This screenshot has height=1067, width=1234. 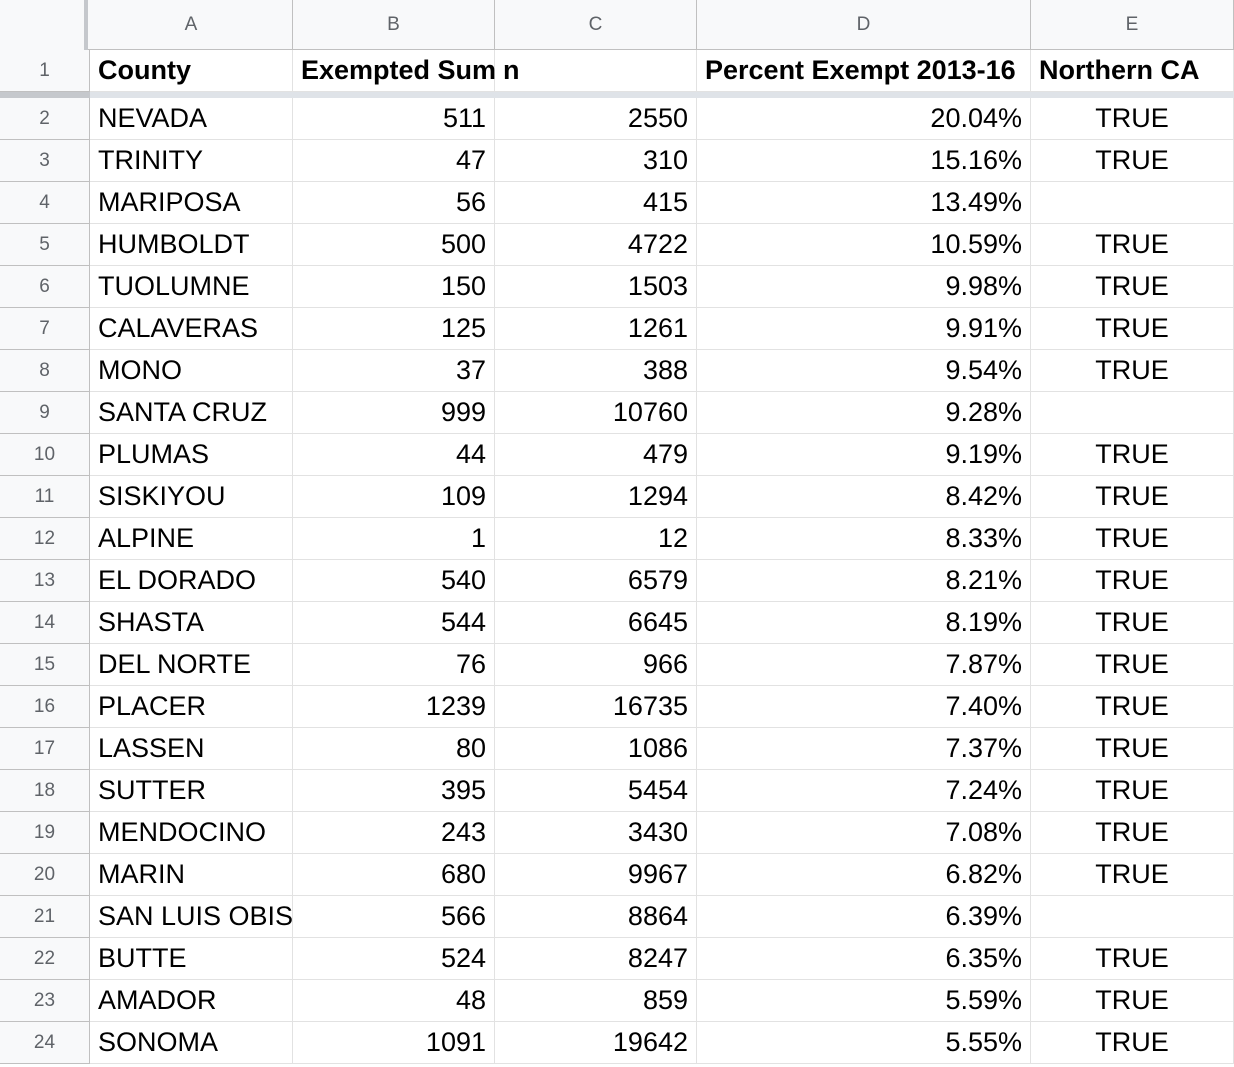 What do you see at coordinates (394, 203) in the screenshot?
I see `cell-exempted-sum: 56` at bounding box center [394, 203].